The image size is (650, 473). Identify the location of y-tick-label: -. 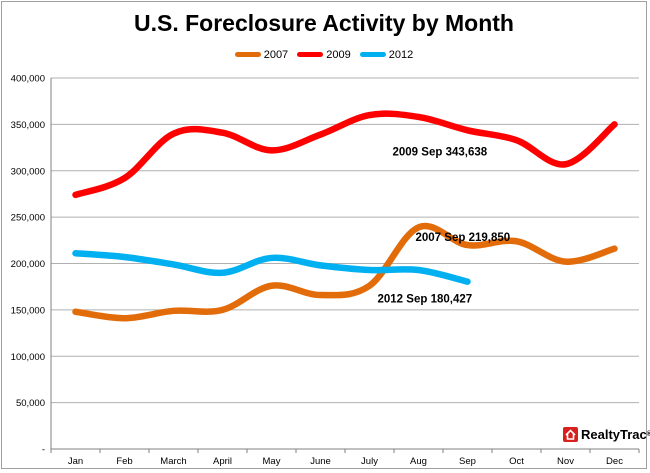
(43, 450).